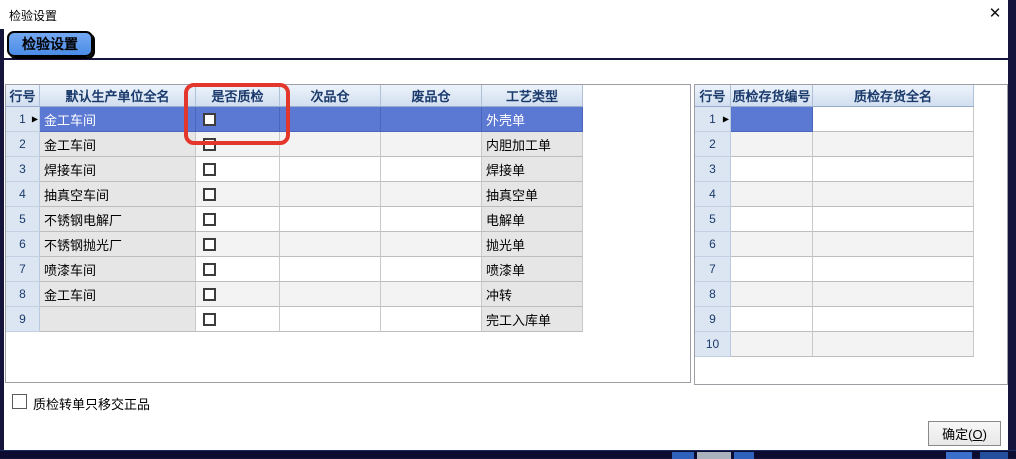 The width and height of the screenshot is (1016, 459). I want to click on unit-name-cell: 不锈钢电解厂, so click(118, 219).